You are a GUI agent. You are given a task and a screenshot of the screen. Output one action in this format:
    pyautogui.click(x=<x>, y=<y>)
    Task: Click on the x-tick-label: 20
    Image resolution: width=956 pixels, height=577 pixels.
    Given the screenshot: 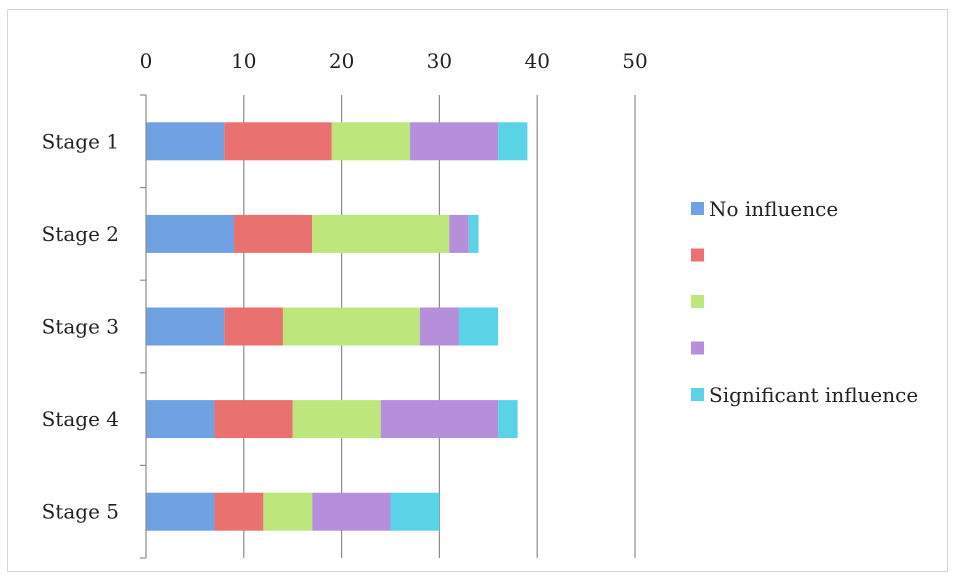 What is the action you would take?
    pyautogui.click(x=341, y=61)
    